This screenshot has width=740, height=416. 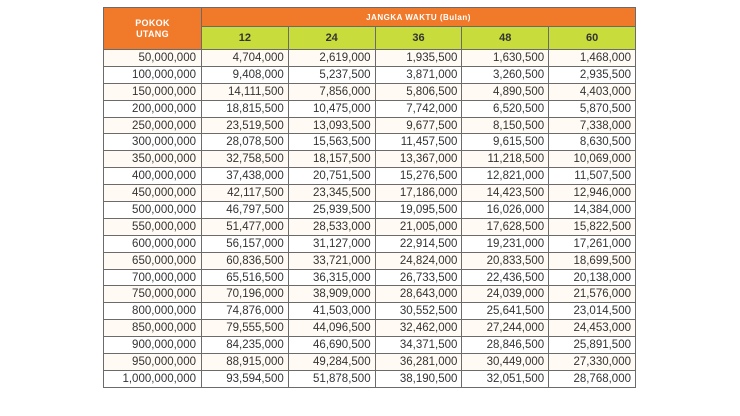 I want to click on installment-cell: 9,677,500, so click(x=418, y=125).